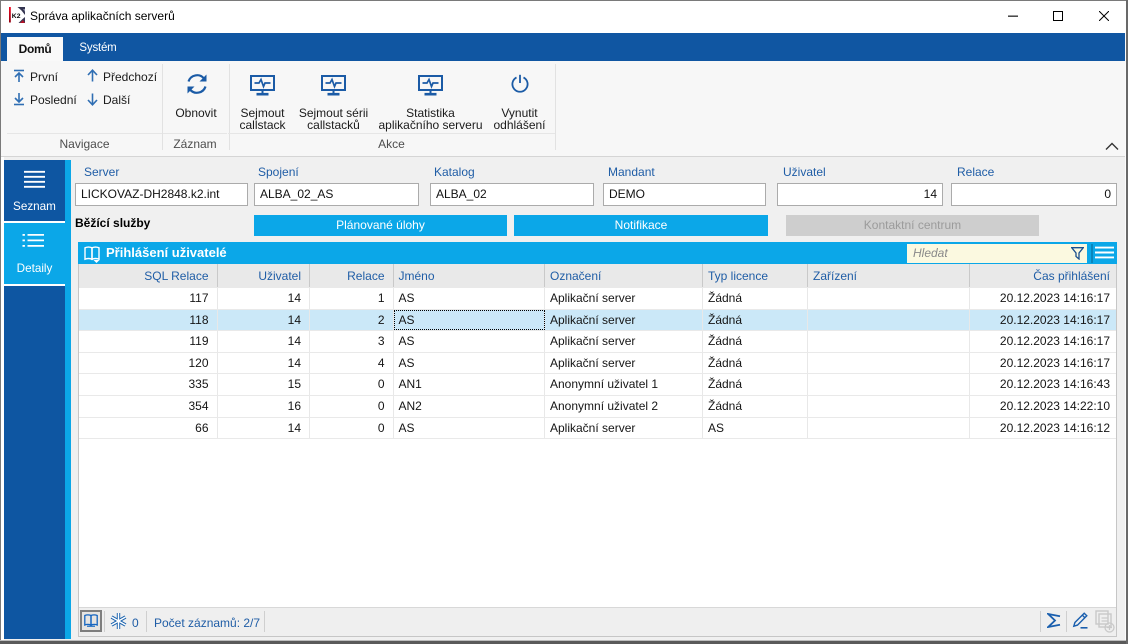  I want to click on svg-text: K2, so click(16, 16).